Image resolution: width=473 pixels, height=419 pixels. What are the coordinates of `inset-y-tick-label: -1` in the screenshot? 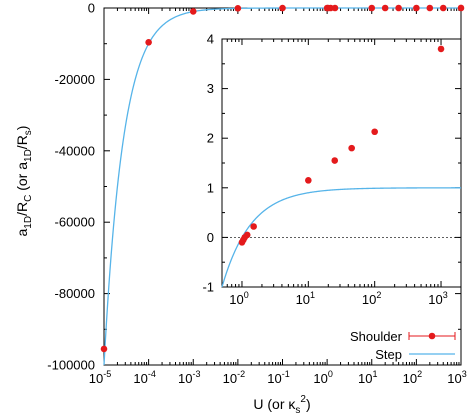 It's located at (208, 287).